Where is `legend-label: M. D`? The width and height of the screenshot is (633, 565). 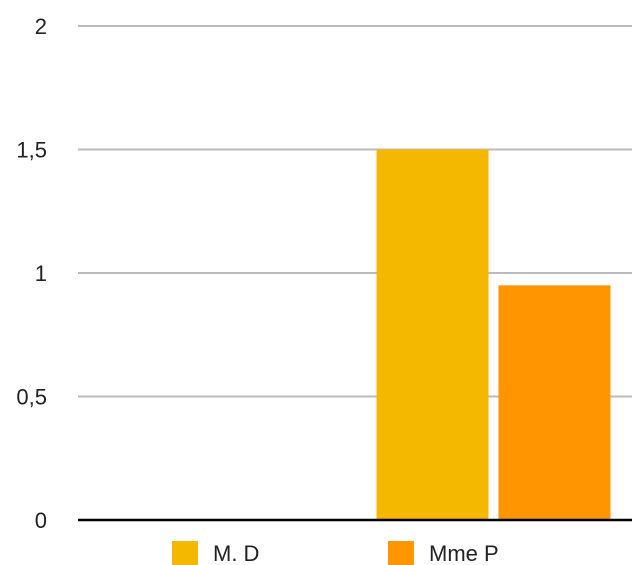 legend-label: M. D is located at coordinates (236, 553).